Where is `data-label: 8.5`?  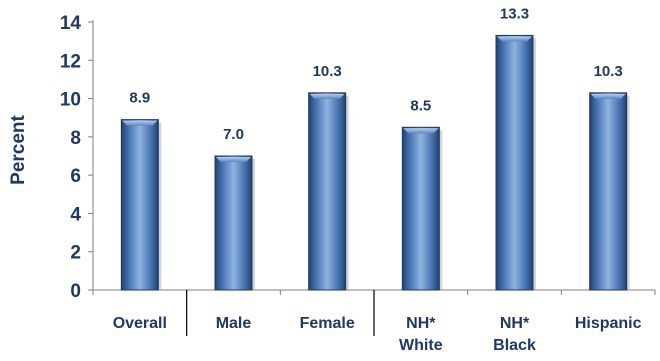
data-label: 8.5 is located at coordinates (420, 105).